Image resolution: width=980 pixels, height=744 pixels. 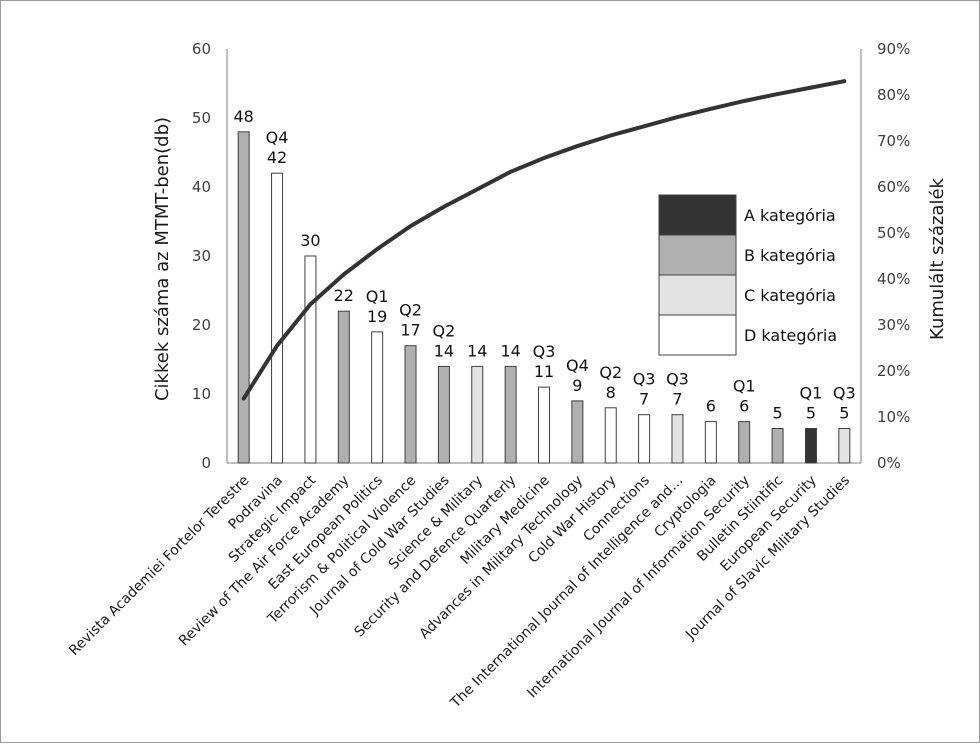 What do you see at coordinates (893, 325) in the screenshot?
I see `y2-tick-label: 30%` at bounding box center [893, 325].